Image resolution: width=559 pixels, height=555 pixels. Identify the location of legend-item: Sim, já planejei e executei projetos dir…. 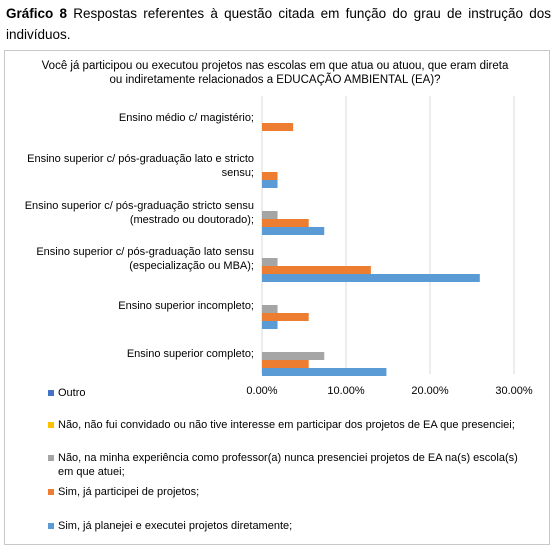
(285, 526).